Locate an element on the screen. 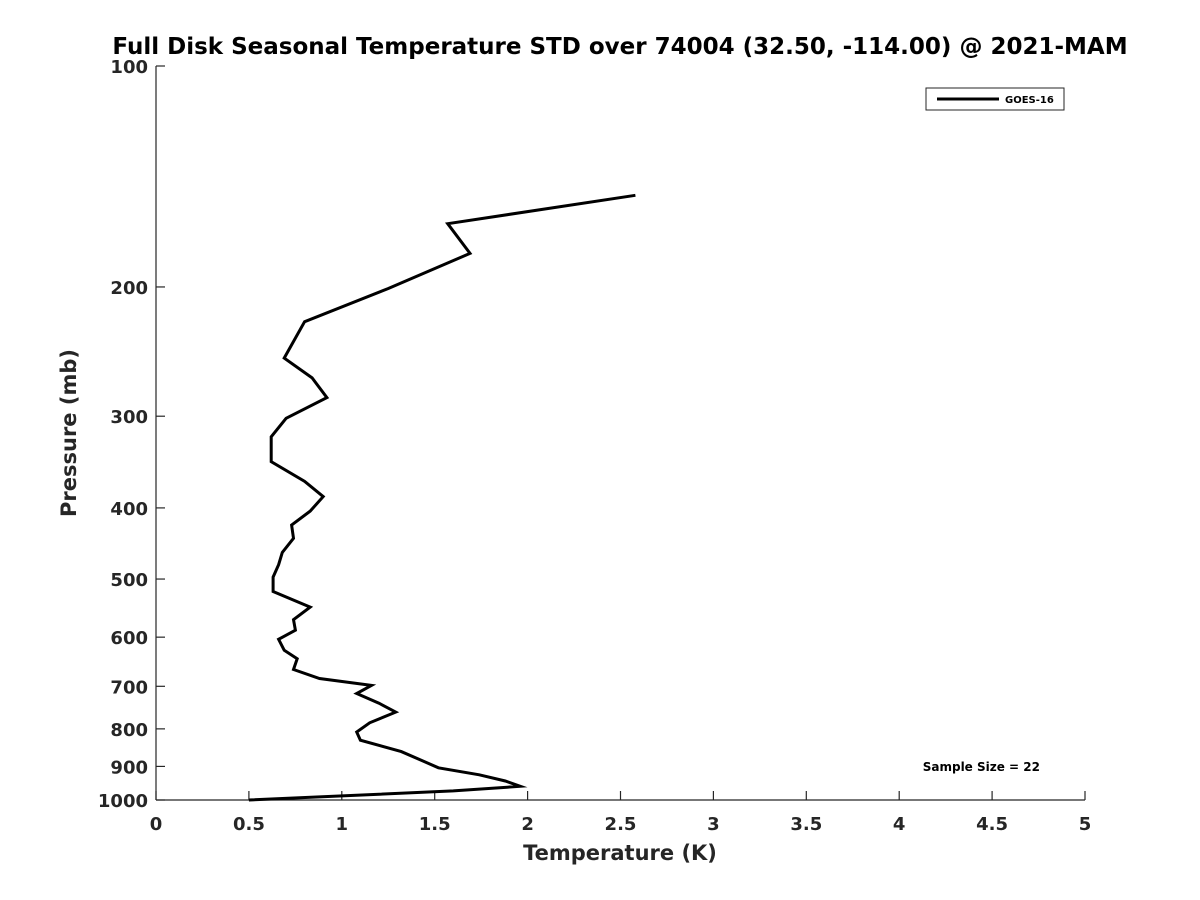  x-tick-label: 4.5 is located at coordinates (992, 824).